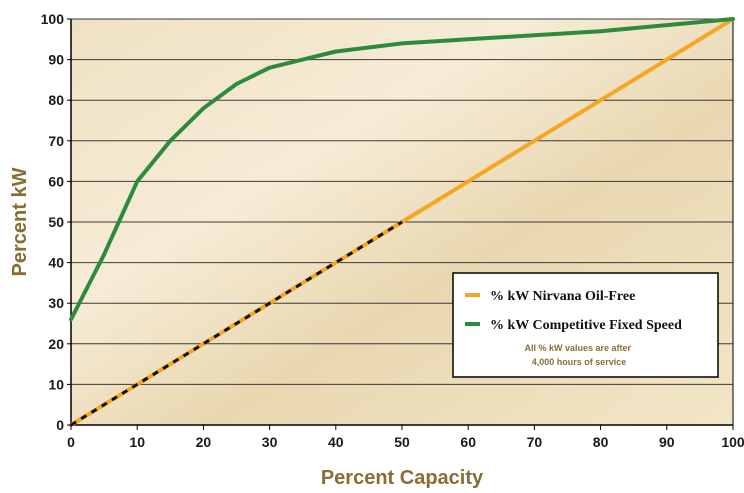 The height and width of the screenshot is (493, 744). What do you see at coordinates (56, 60) in the screenshot?
I see `y-tick-label-90: 90` at bounding box center [56, 60].